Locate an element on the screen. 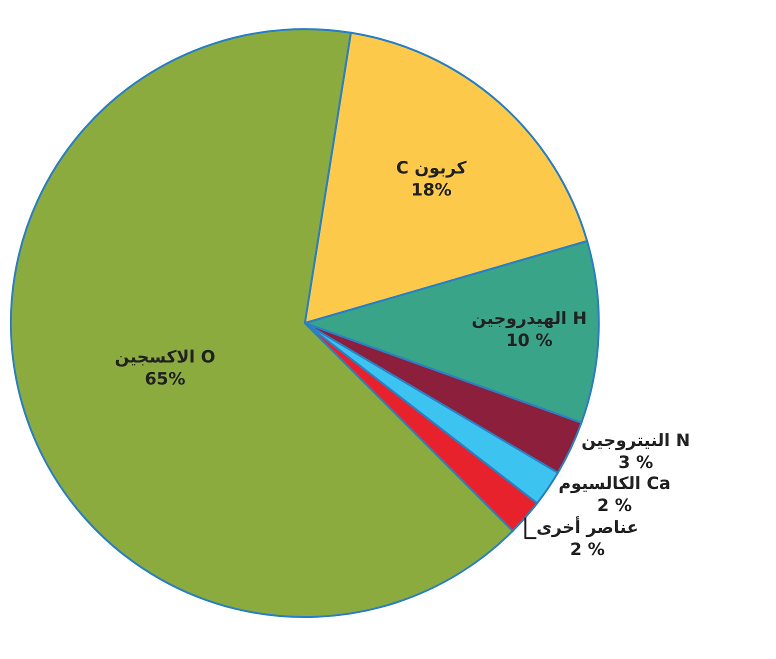 This screenshot has width=776, height=659. data-label: 3 % is located at coordinates (636, 463).